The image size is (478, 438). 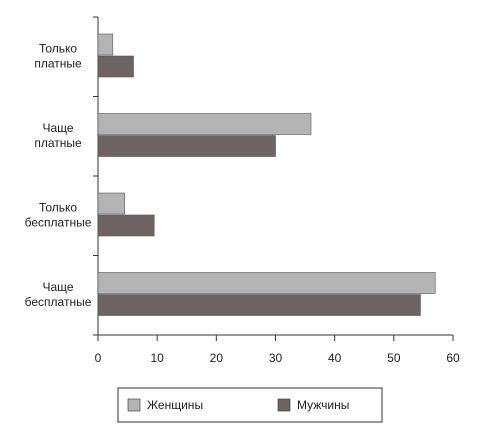 I want to click on x-tick-label: 60, so click(x=453, y=358).